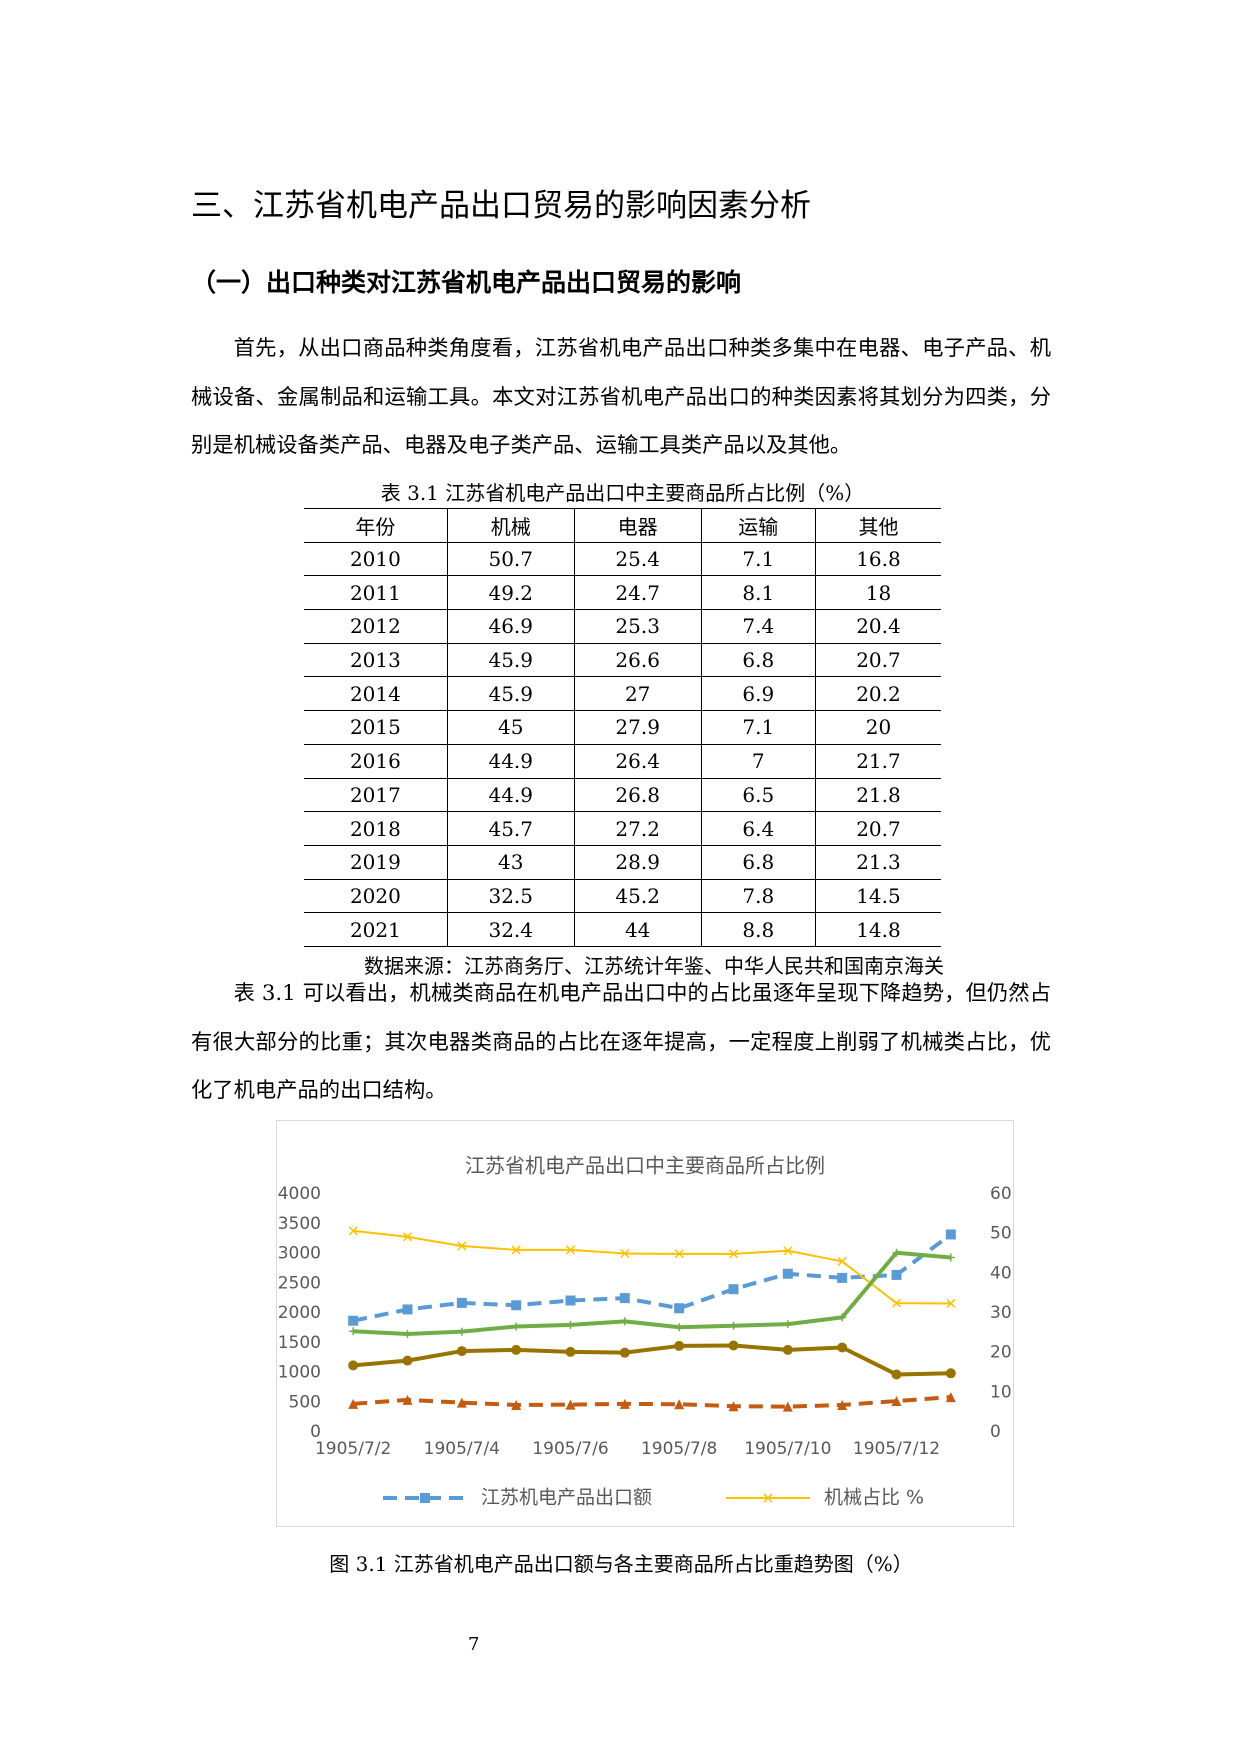 This screenshot has height=1754, width=1240. Describe the element at coordinates (376, 525) in the screenshot. I see `table-cell: 年份` at that location.